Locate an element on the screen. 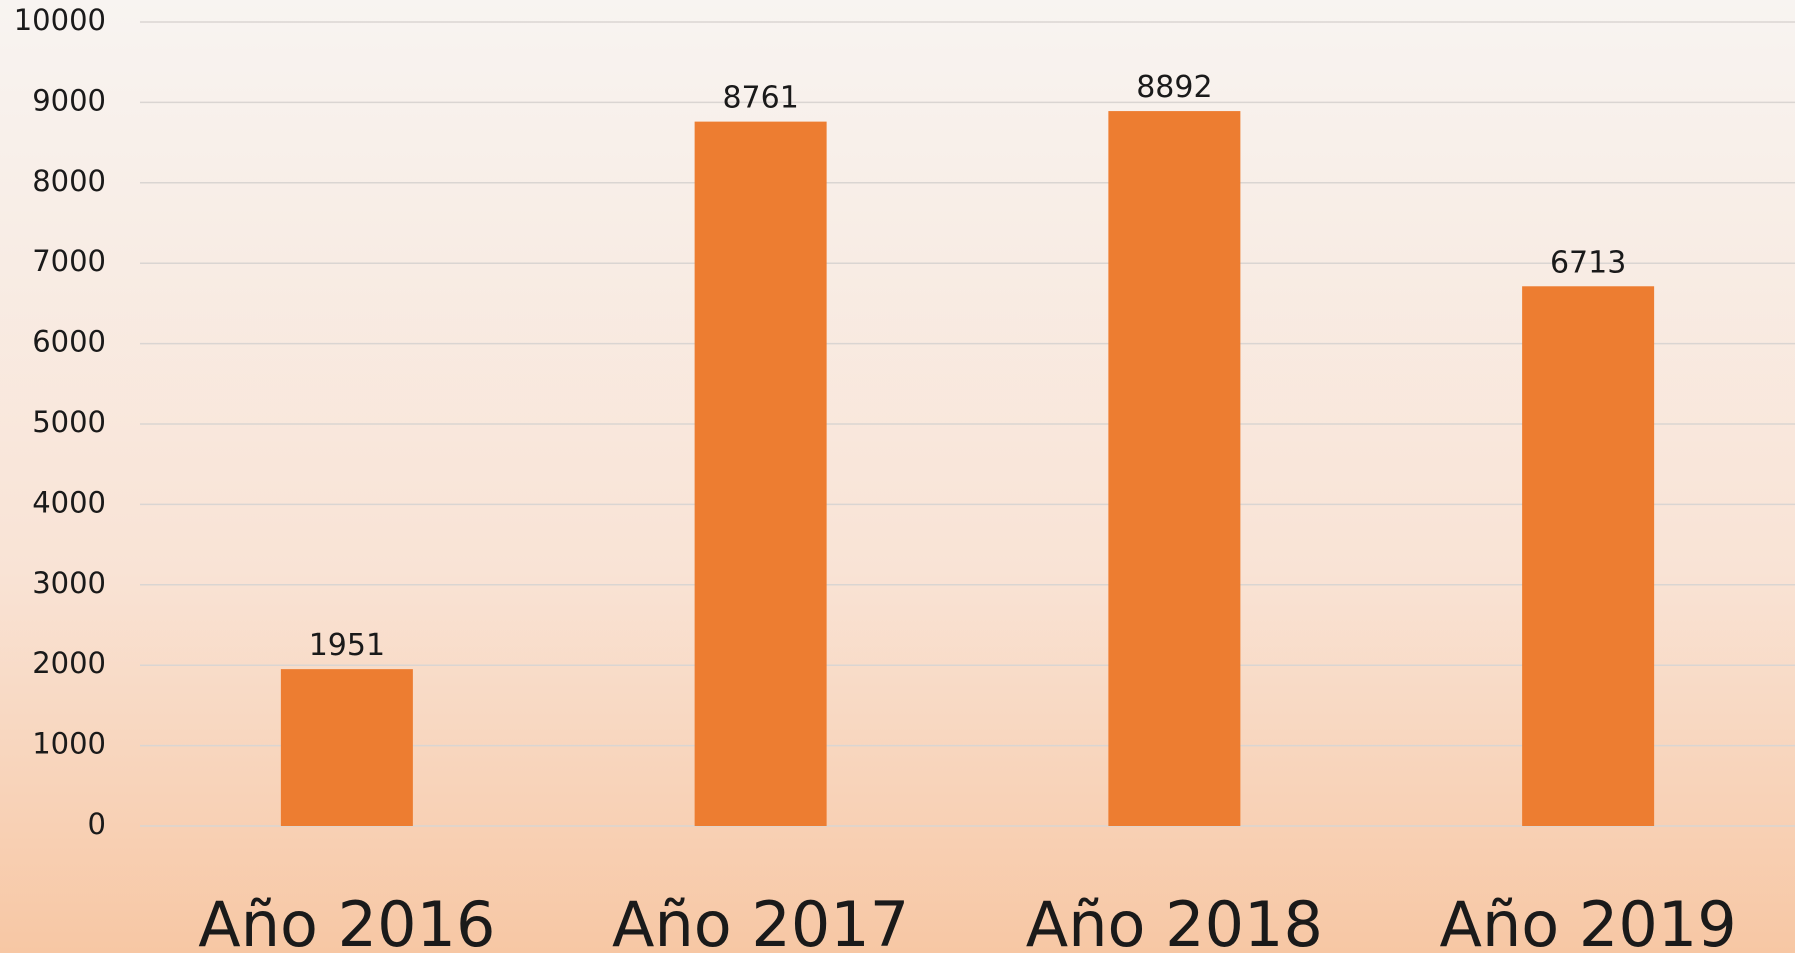  y-tick-label: 0 is located at coordinates (97, 824).